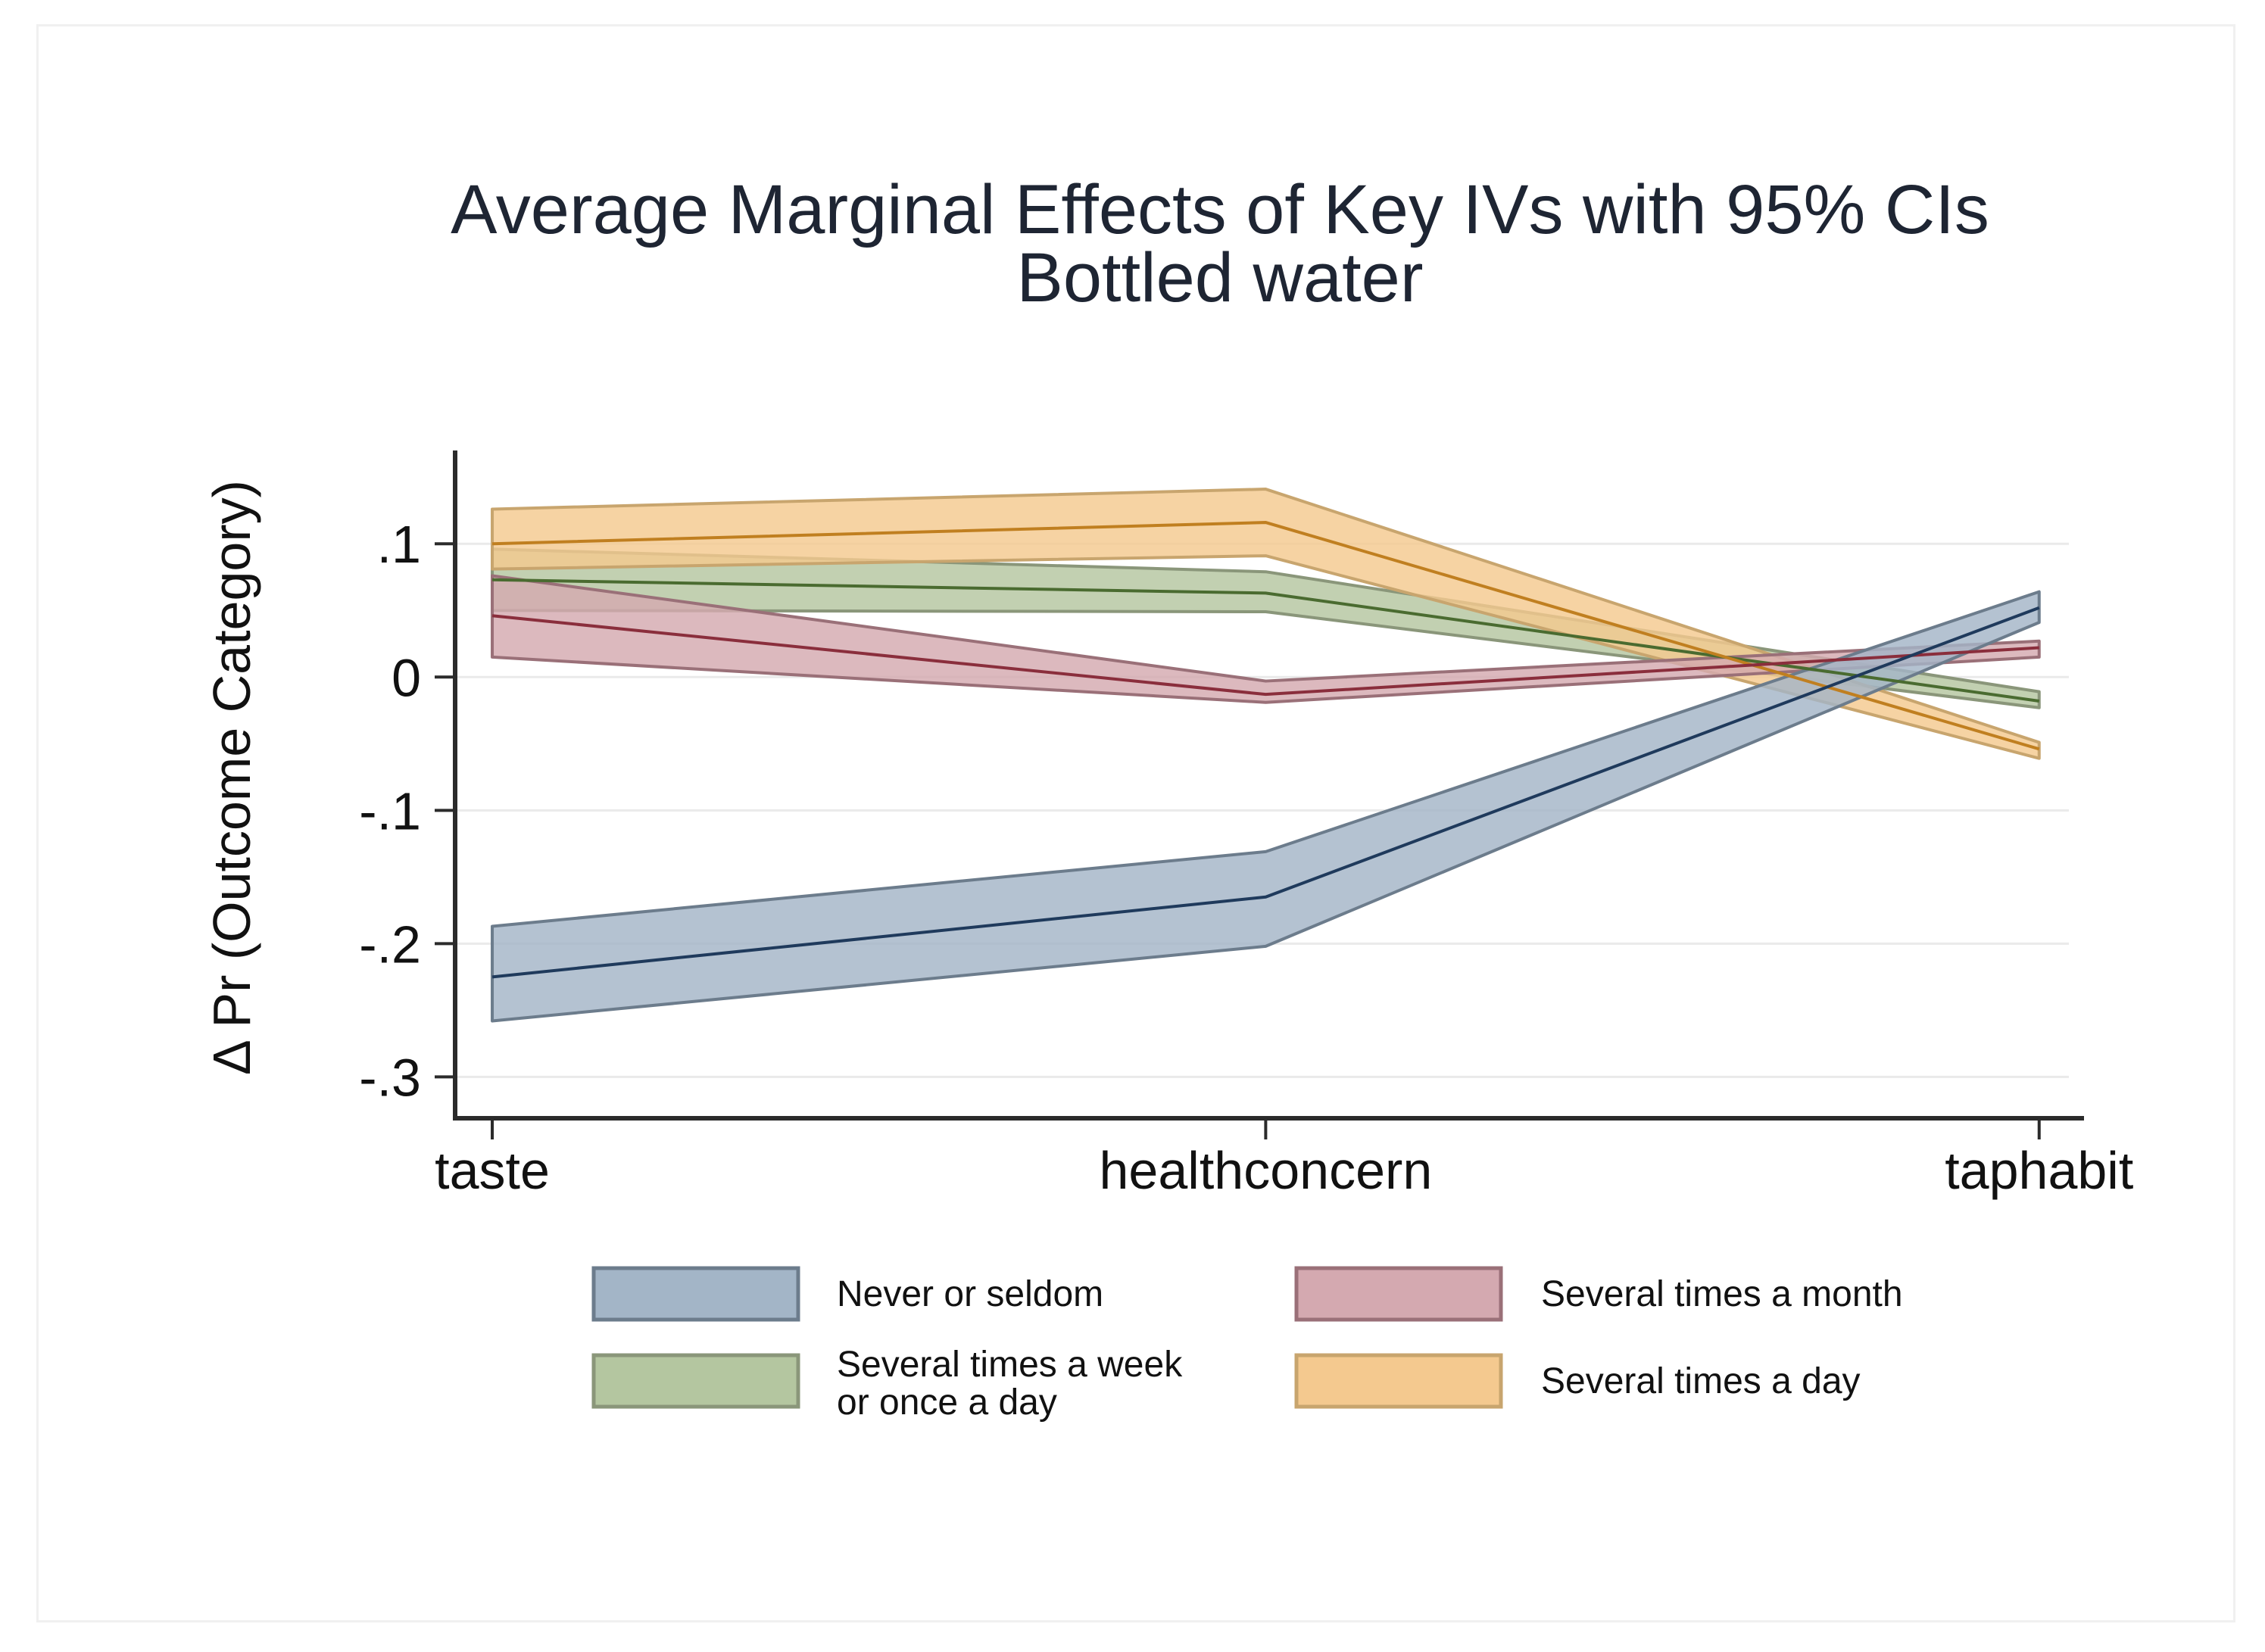 This screenshot has width=2265, height=1652. What do you see at coordinates (390, 944) in the screenshot?
I see `y-tick-label: -.2` at bounding box center [390, 944].